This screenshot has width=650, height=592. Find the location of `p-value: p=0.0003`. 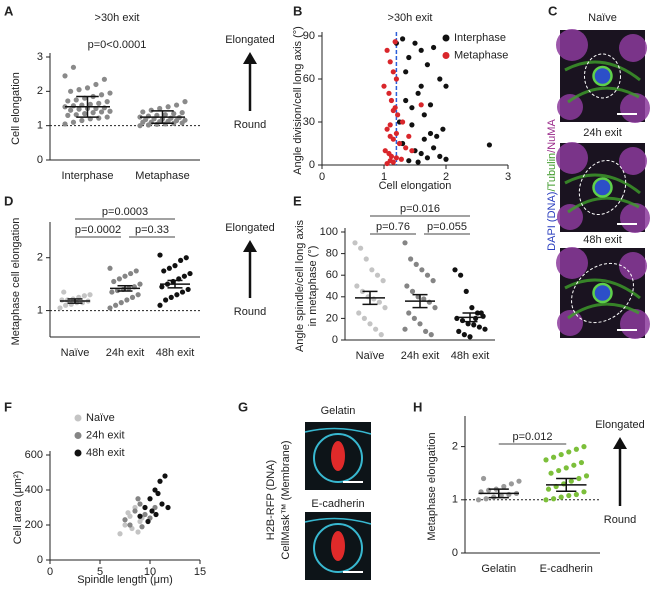

p-value: p=0.0003 is located at coordinates (125, 212).